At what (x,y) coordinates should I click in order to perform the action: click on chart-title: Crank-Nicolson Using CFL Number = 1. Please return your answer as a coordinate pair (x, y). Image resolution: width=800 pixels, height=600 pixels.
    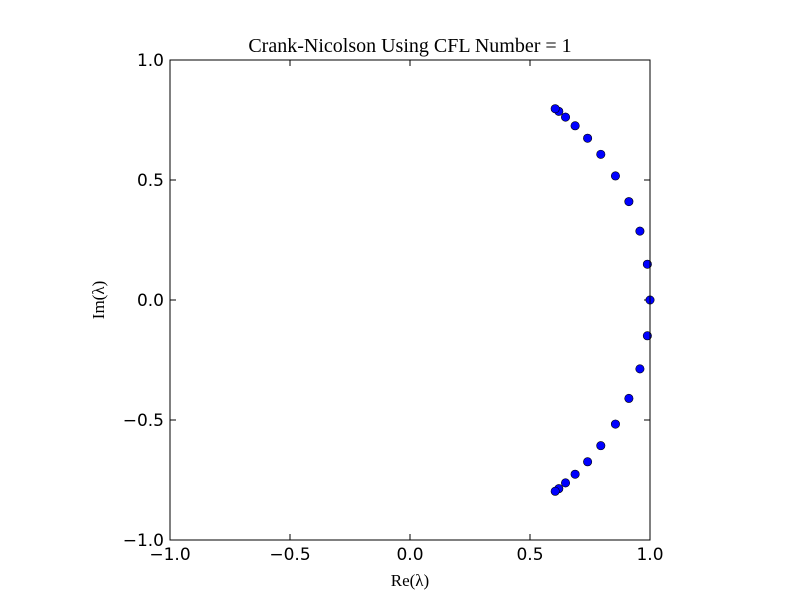
    Looking at the image, I should click on (409, 46).